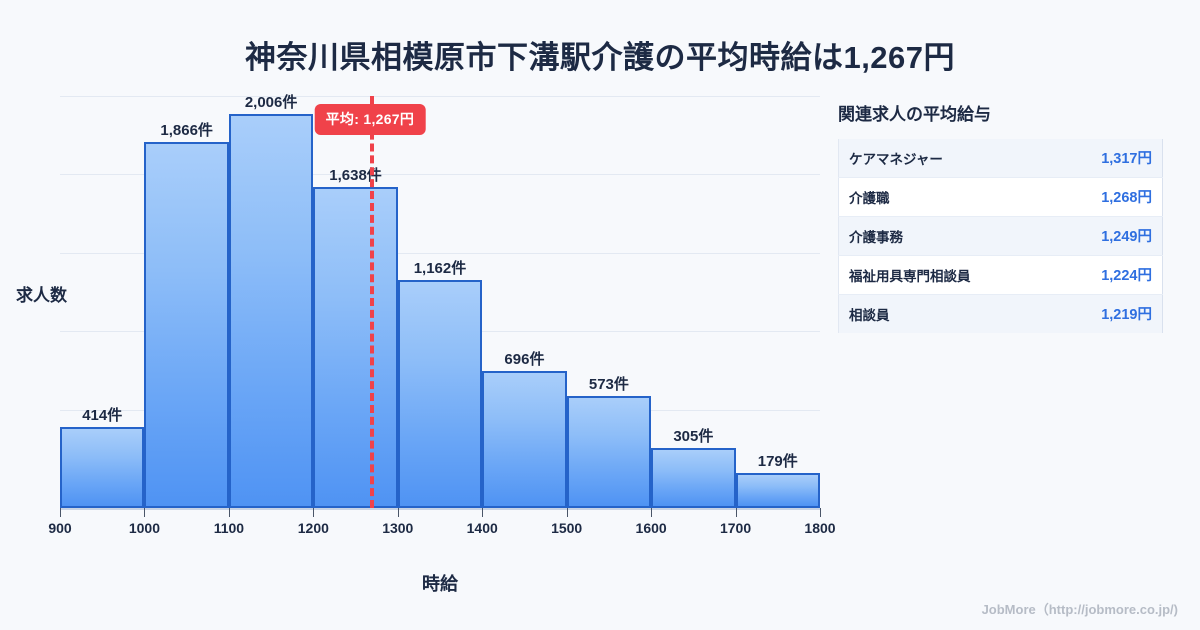  I want to click on bar-value-label: 573件, so click(608, 384).